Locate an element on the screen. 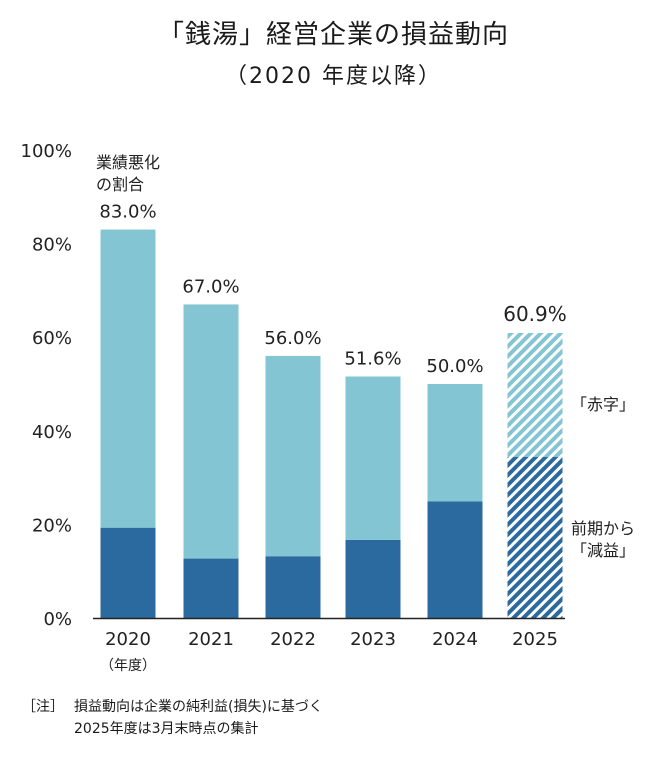  annotation-line-2: の割合 is located at coordinates (120, 184).